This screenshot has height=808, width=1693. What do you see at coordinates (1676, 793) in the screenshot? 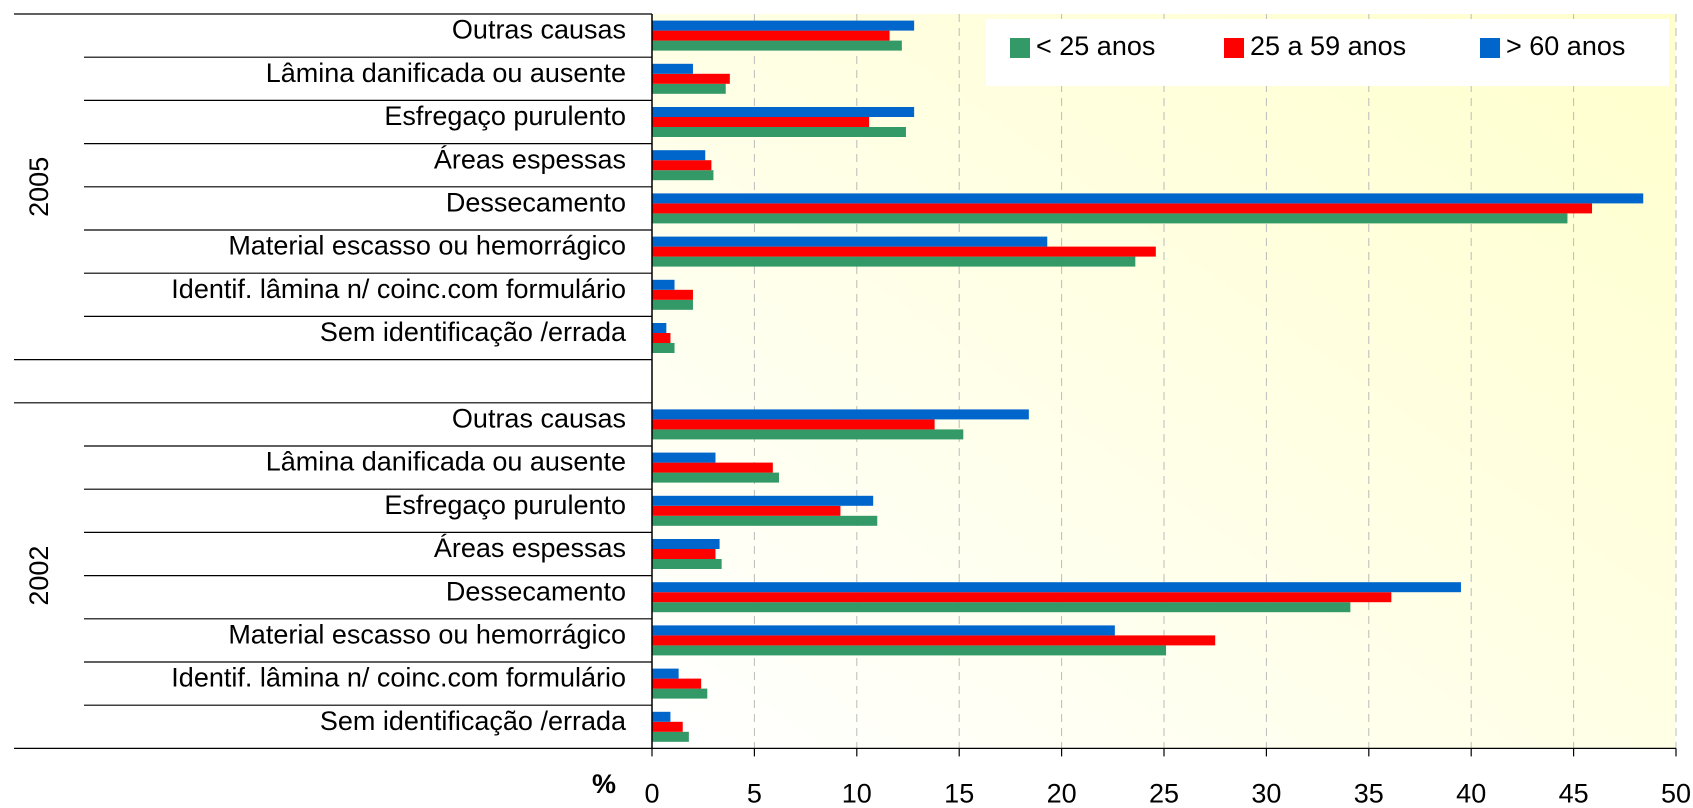
I see `x-tick-label: 50` at bounding box center [1676, 793].